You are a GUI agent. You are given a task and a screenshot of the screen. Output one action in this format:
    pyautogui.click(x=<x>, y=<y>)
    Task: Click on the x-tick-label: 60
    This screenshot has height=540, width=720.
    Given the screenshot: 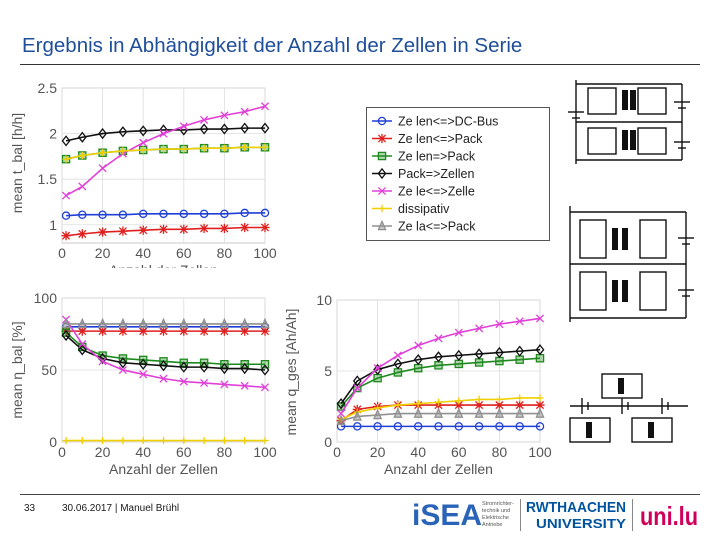 What is the action you would take?
    pyautogui.click(x=184, y=452)
    